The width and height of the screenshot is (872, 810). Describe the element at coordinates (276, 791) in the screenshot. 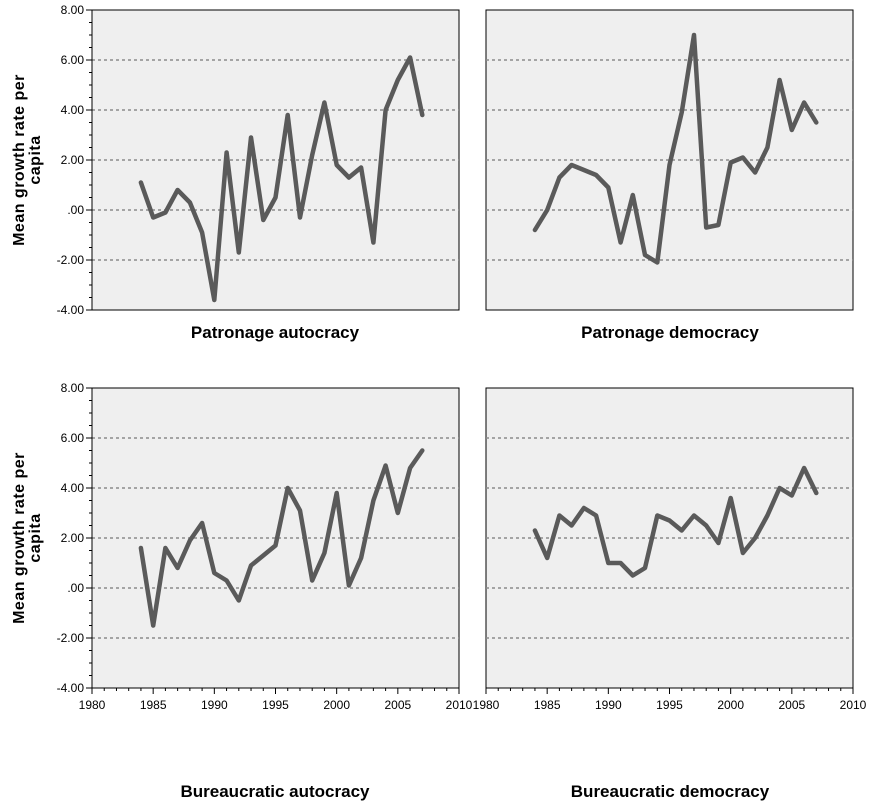

I see `panel-title: Bureaucratic autocracy` at that location.